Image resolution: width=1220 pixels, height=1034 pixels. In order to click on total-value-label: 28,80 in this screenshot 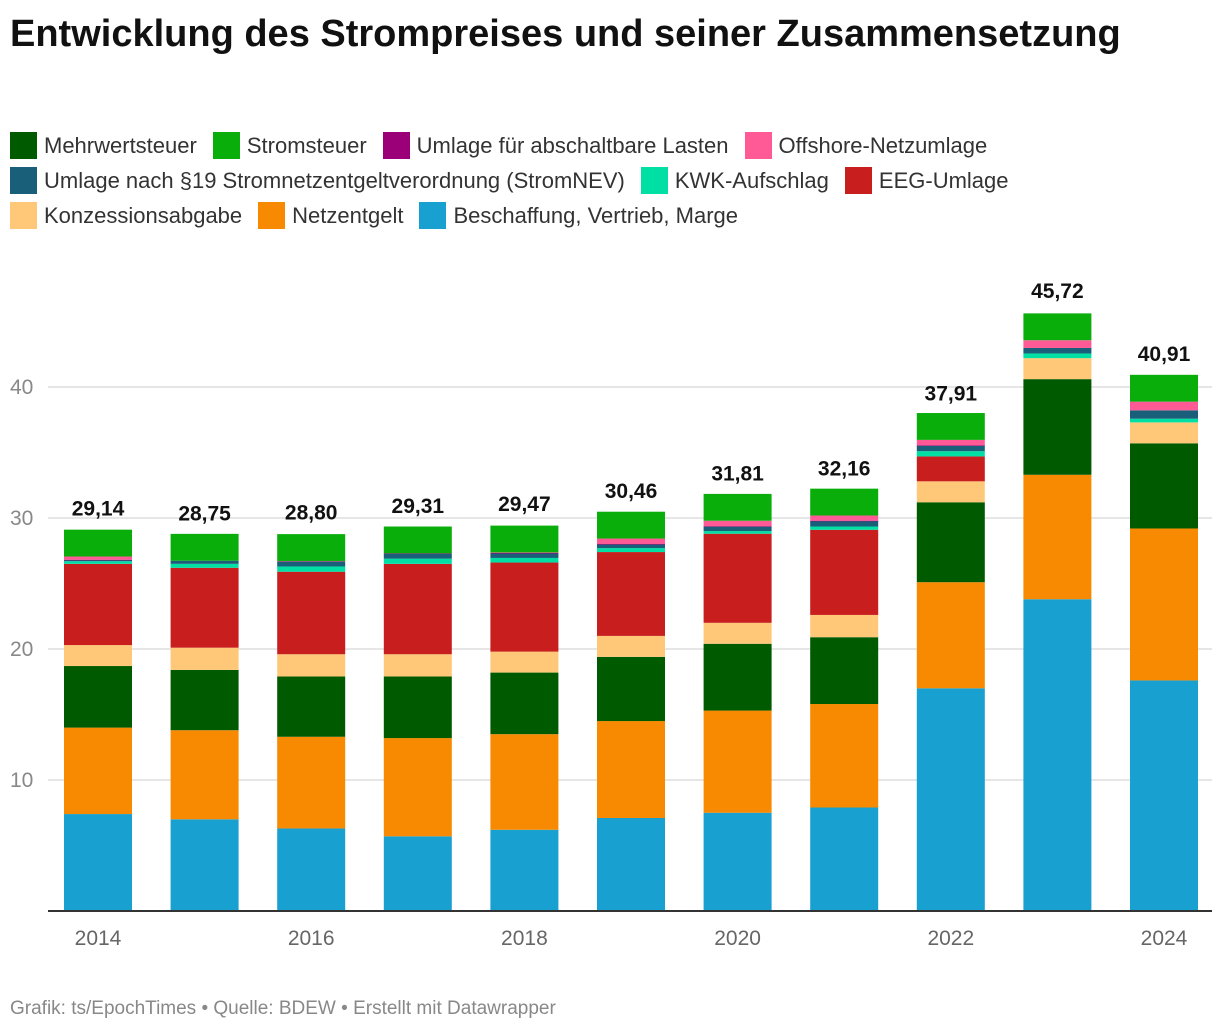, I will do `click(311, 513)`.